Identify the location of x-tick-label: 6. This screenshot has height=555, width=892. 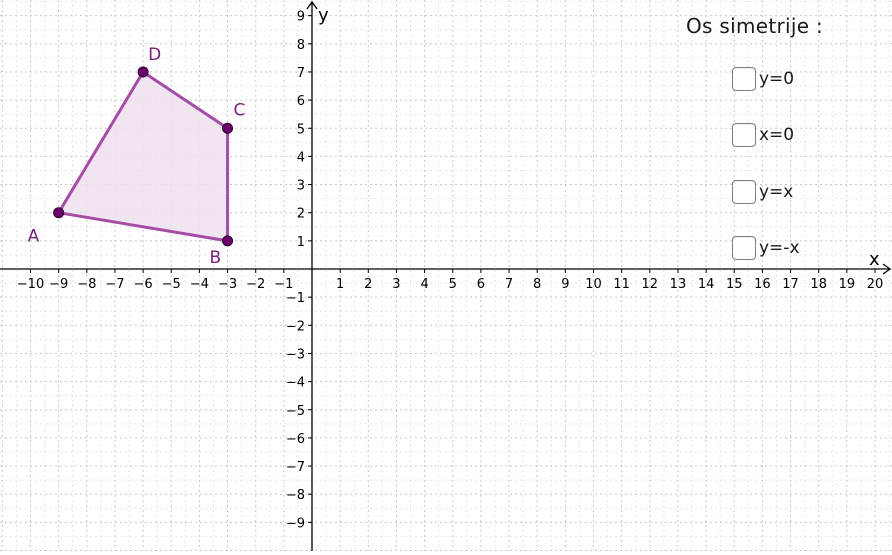
(481, 284).